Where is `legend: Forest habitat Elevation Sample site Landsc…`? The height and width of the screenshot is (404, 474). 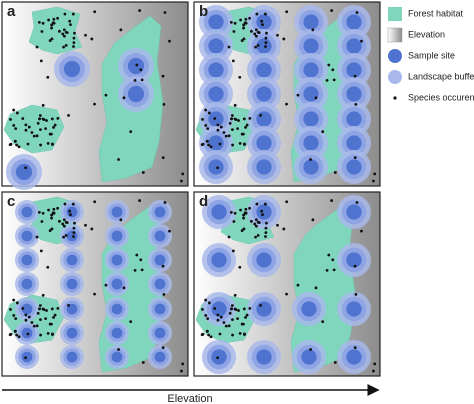 legend: Forest habitat Elevation Sample site Landsc… is located at coordinates (430, 54).